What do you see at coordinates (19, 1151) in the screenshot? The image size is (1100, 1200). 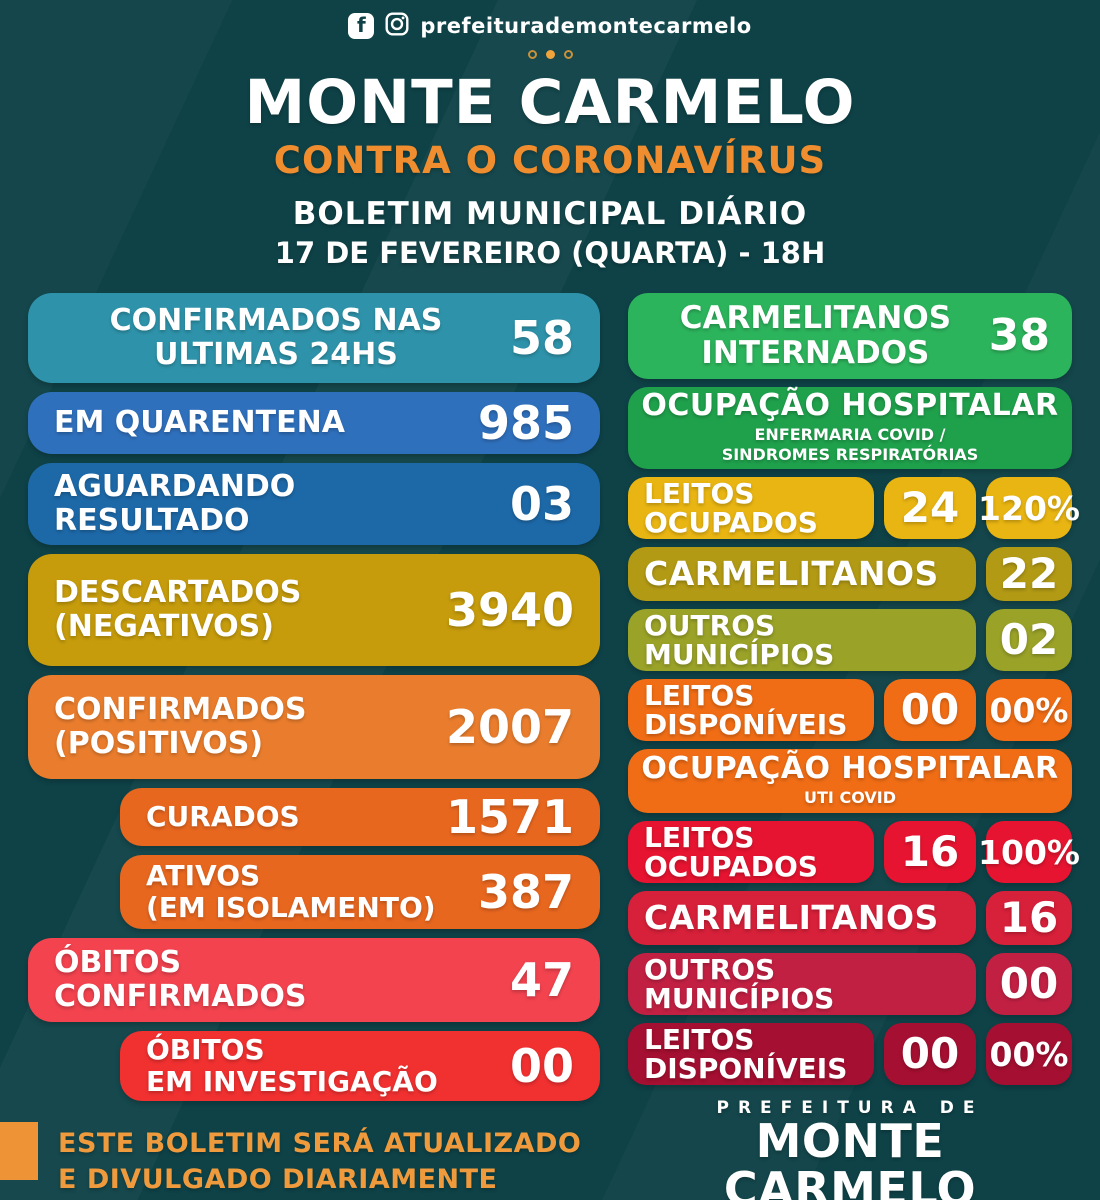 I see `note-accent-square` at bounding box center [19, 1151].